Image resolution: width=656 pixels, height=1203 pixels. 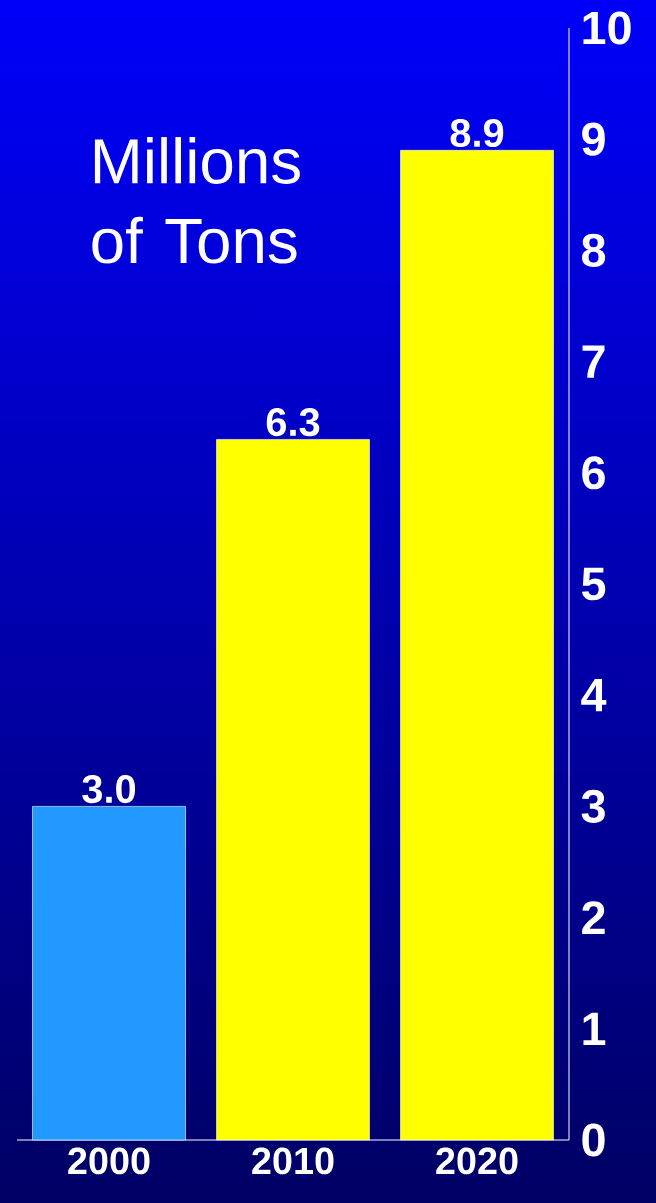 I want to click on data-label: 6.3, so click(x=293, y=422).